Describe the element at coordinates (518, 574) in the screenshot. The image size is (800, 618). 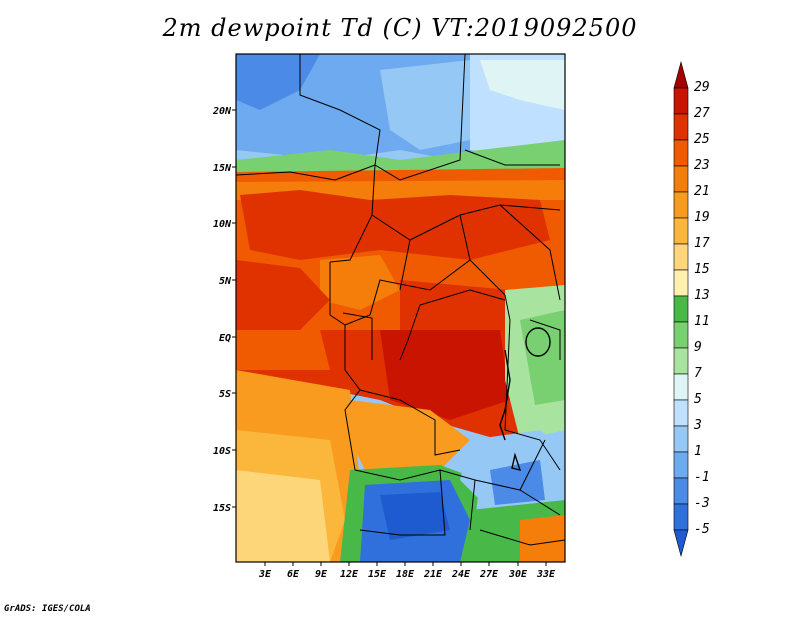
I see `lon-tick-label: 30E` at that location.